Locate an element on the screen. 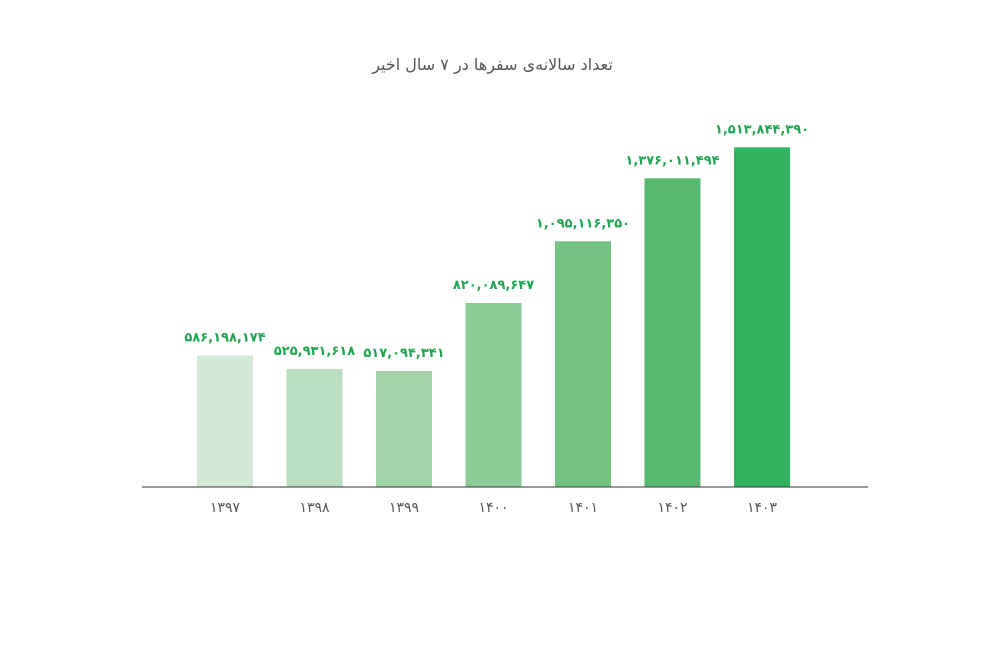 This screenshot has width=985, height=666. value-label-7: ۱,۵۱۳,۸۴۴,۳۹۰ is located at coordinates (762, 129).